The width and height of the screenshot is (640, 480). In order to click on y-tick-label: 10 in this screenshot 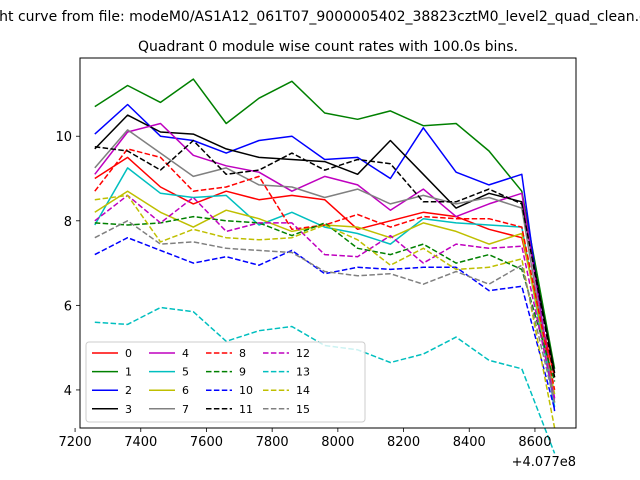, I will do `click(63, 137)`.